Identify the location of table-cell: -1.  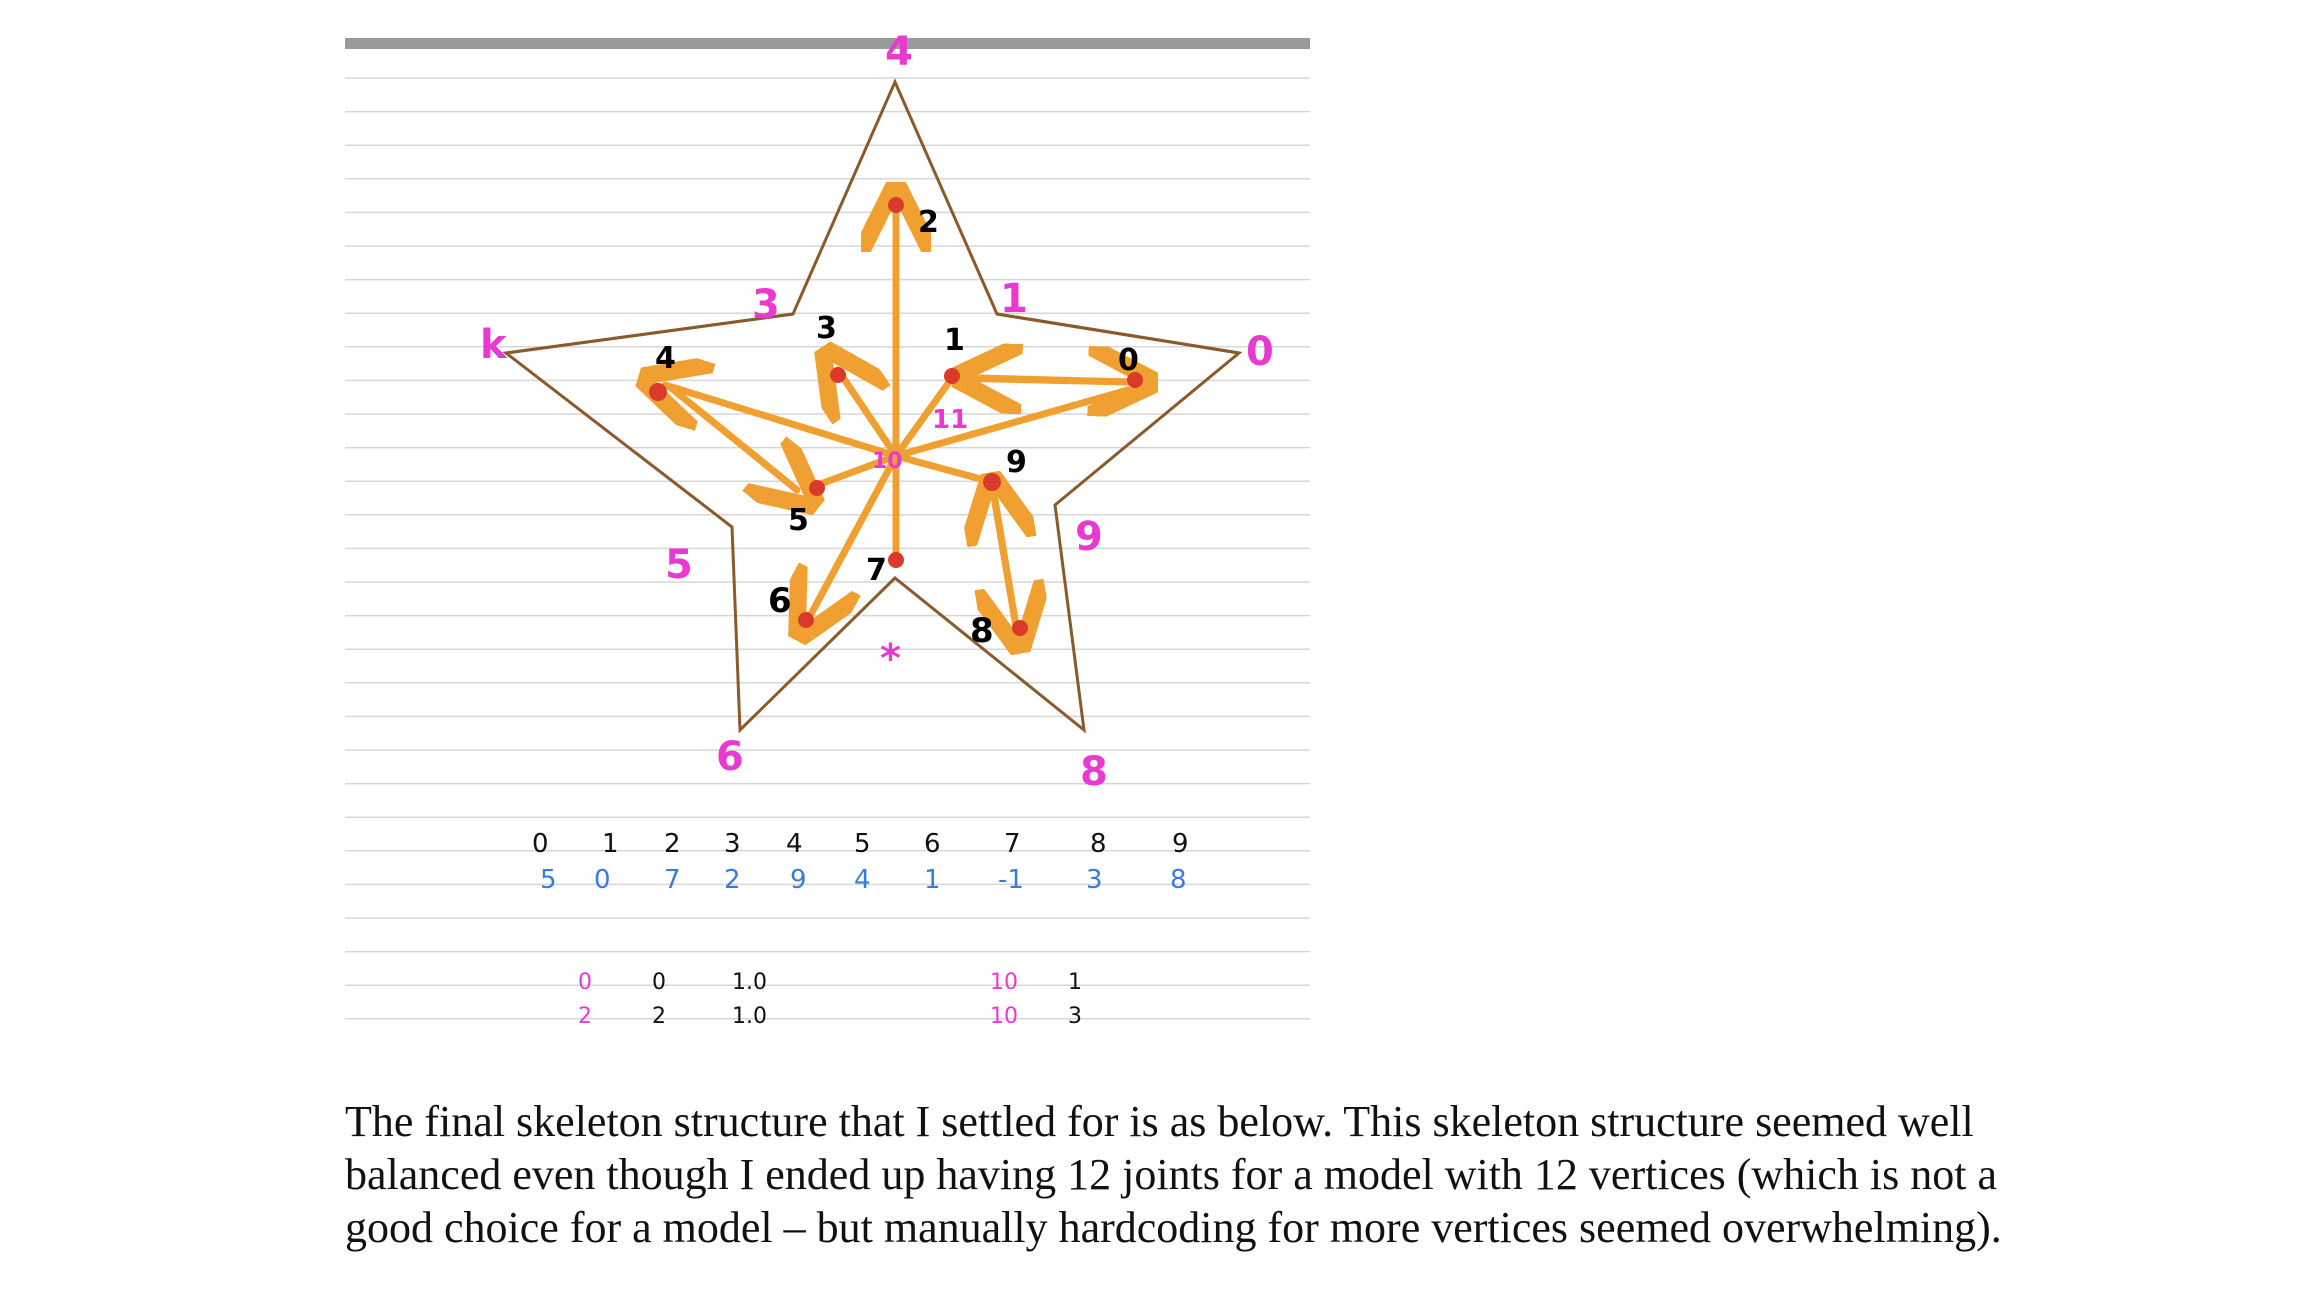
(1011, 880).